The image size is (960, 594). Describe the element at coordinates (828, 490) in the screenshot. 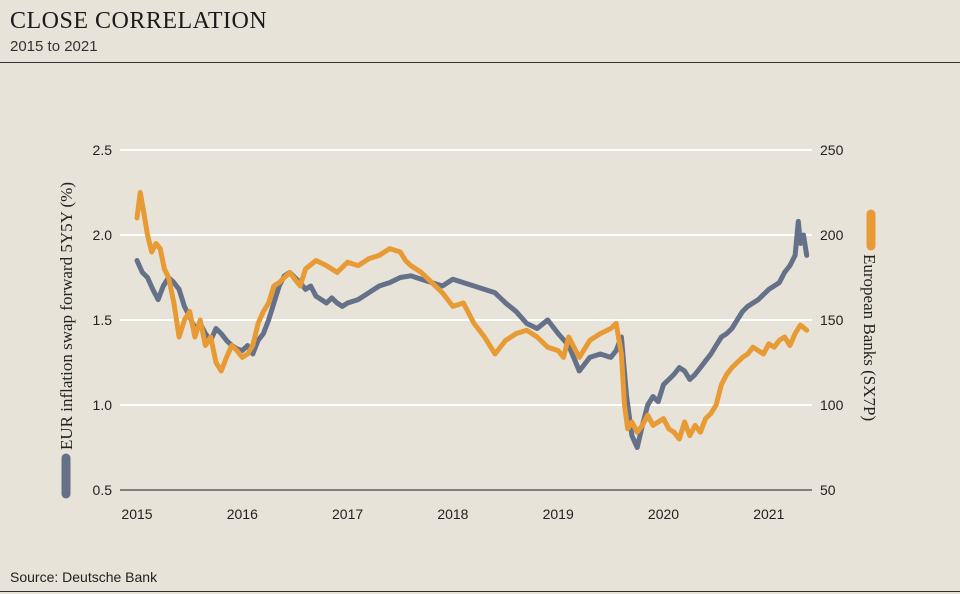

I see `y-right-tick-label: 50` at that location.